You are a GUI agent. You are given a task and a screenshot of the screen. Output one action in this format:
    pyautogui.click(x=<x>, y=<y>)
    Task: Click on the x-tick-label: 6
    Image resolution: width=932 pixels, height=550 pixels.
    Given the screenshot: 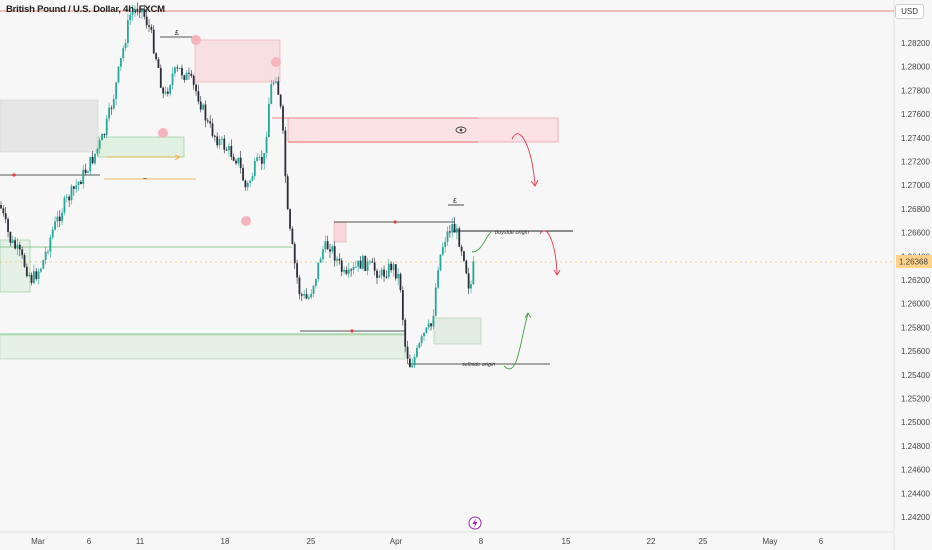 What is the action you would take?
    pyautogui.click(x=821, y=541)
    